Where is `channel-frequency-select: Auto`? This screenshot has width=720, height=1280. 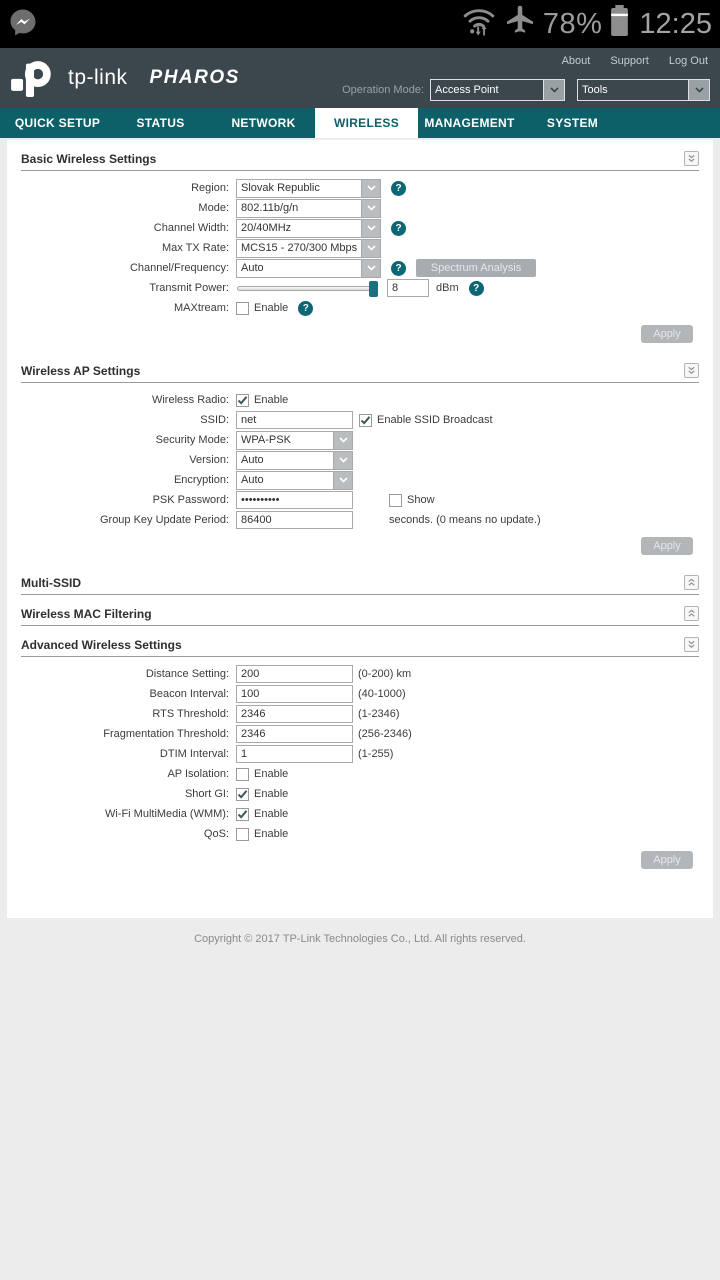
channel-frequency-select: Auto is located at coordinates (308, 268).